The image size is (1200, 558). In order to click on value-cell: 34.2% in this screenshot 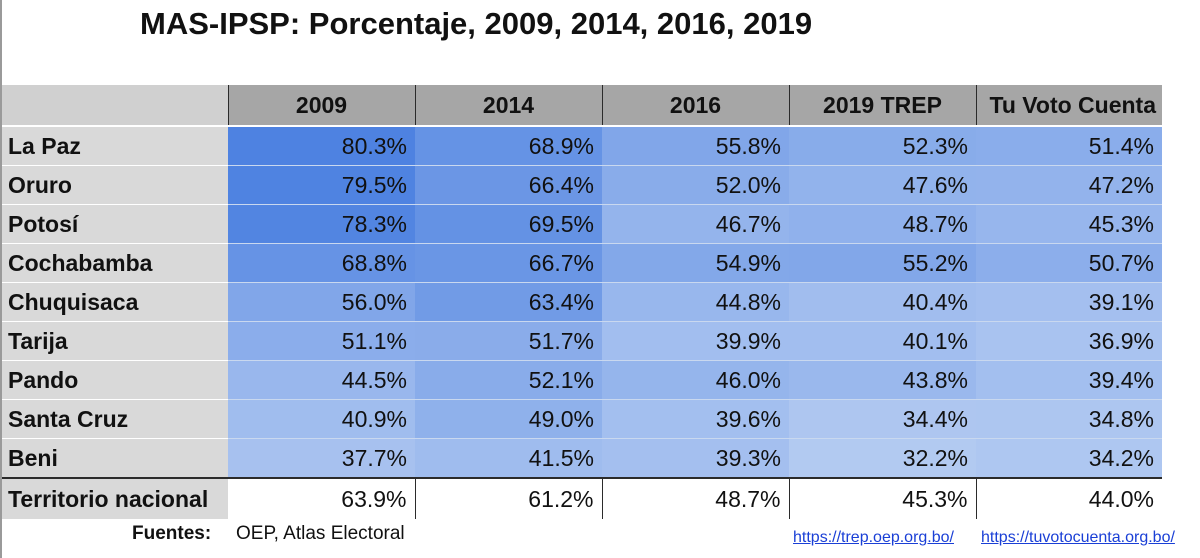, I will do `click(1069, 458)`.